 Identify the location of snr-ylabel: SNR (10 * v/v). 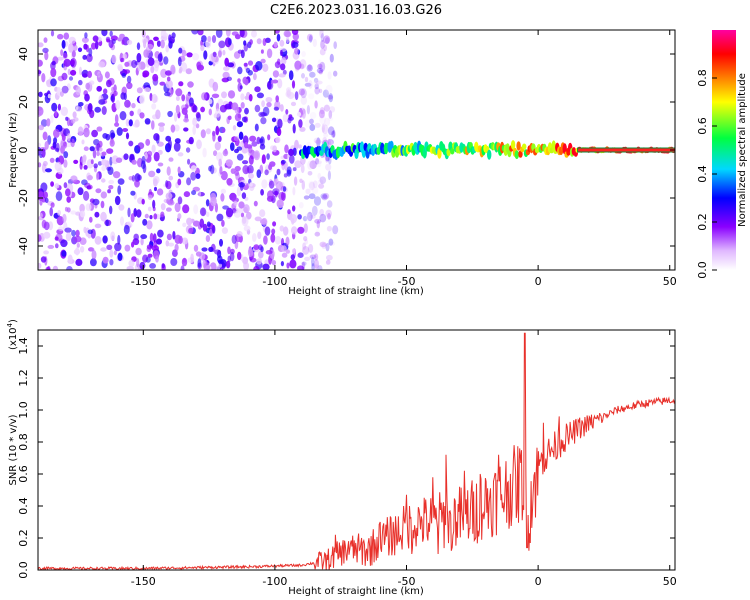
(13, 449).